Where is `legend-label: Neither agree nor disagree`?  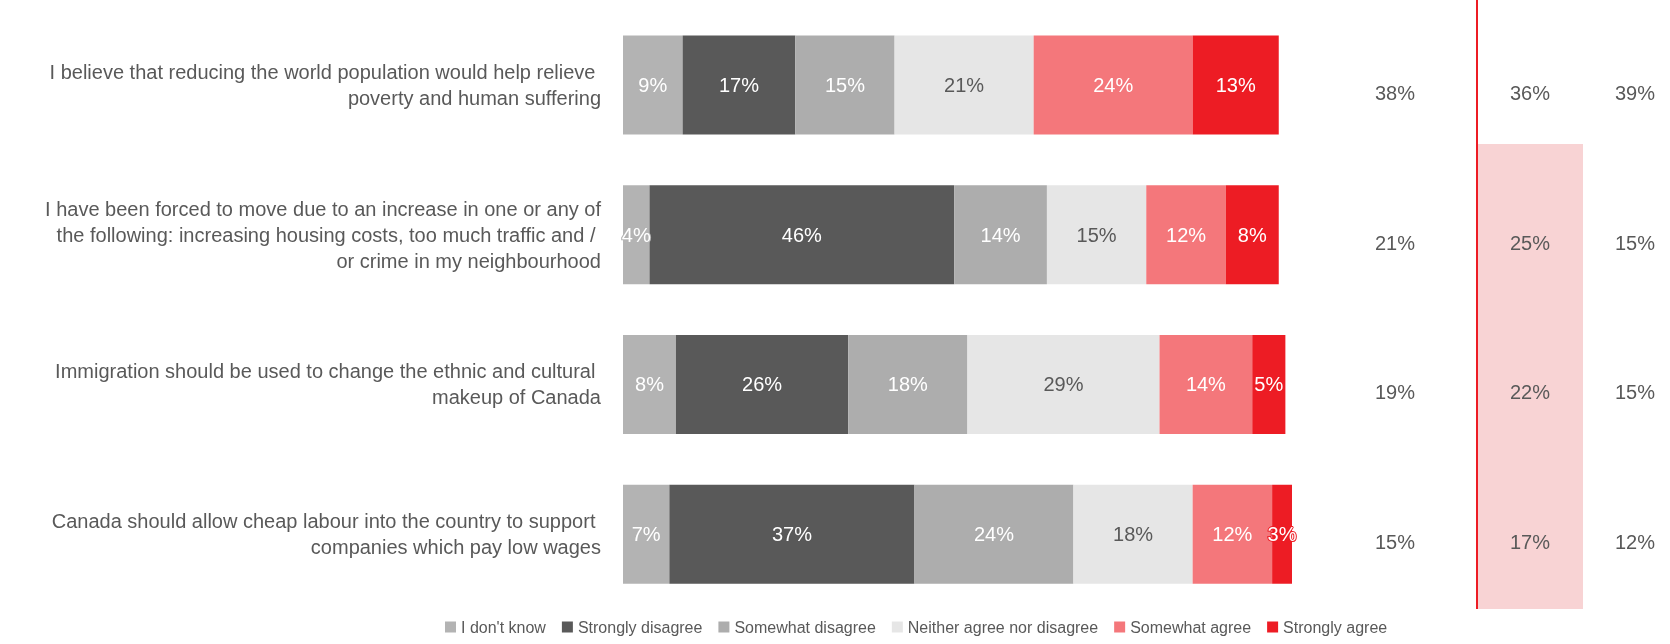 legend-label: Neither agree nor disagree is located at coordinates (1003, 627).